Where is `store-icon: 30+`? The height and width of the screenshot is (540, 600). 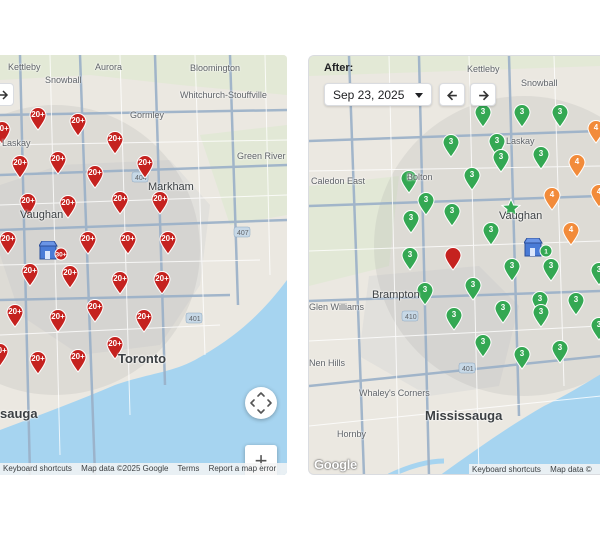
store-icon: 30+ is located at coordinates (53, 253).